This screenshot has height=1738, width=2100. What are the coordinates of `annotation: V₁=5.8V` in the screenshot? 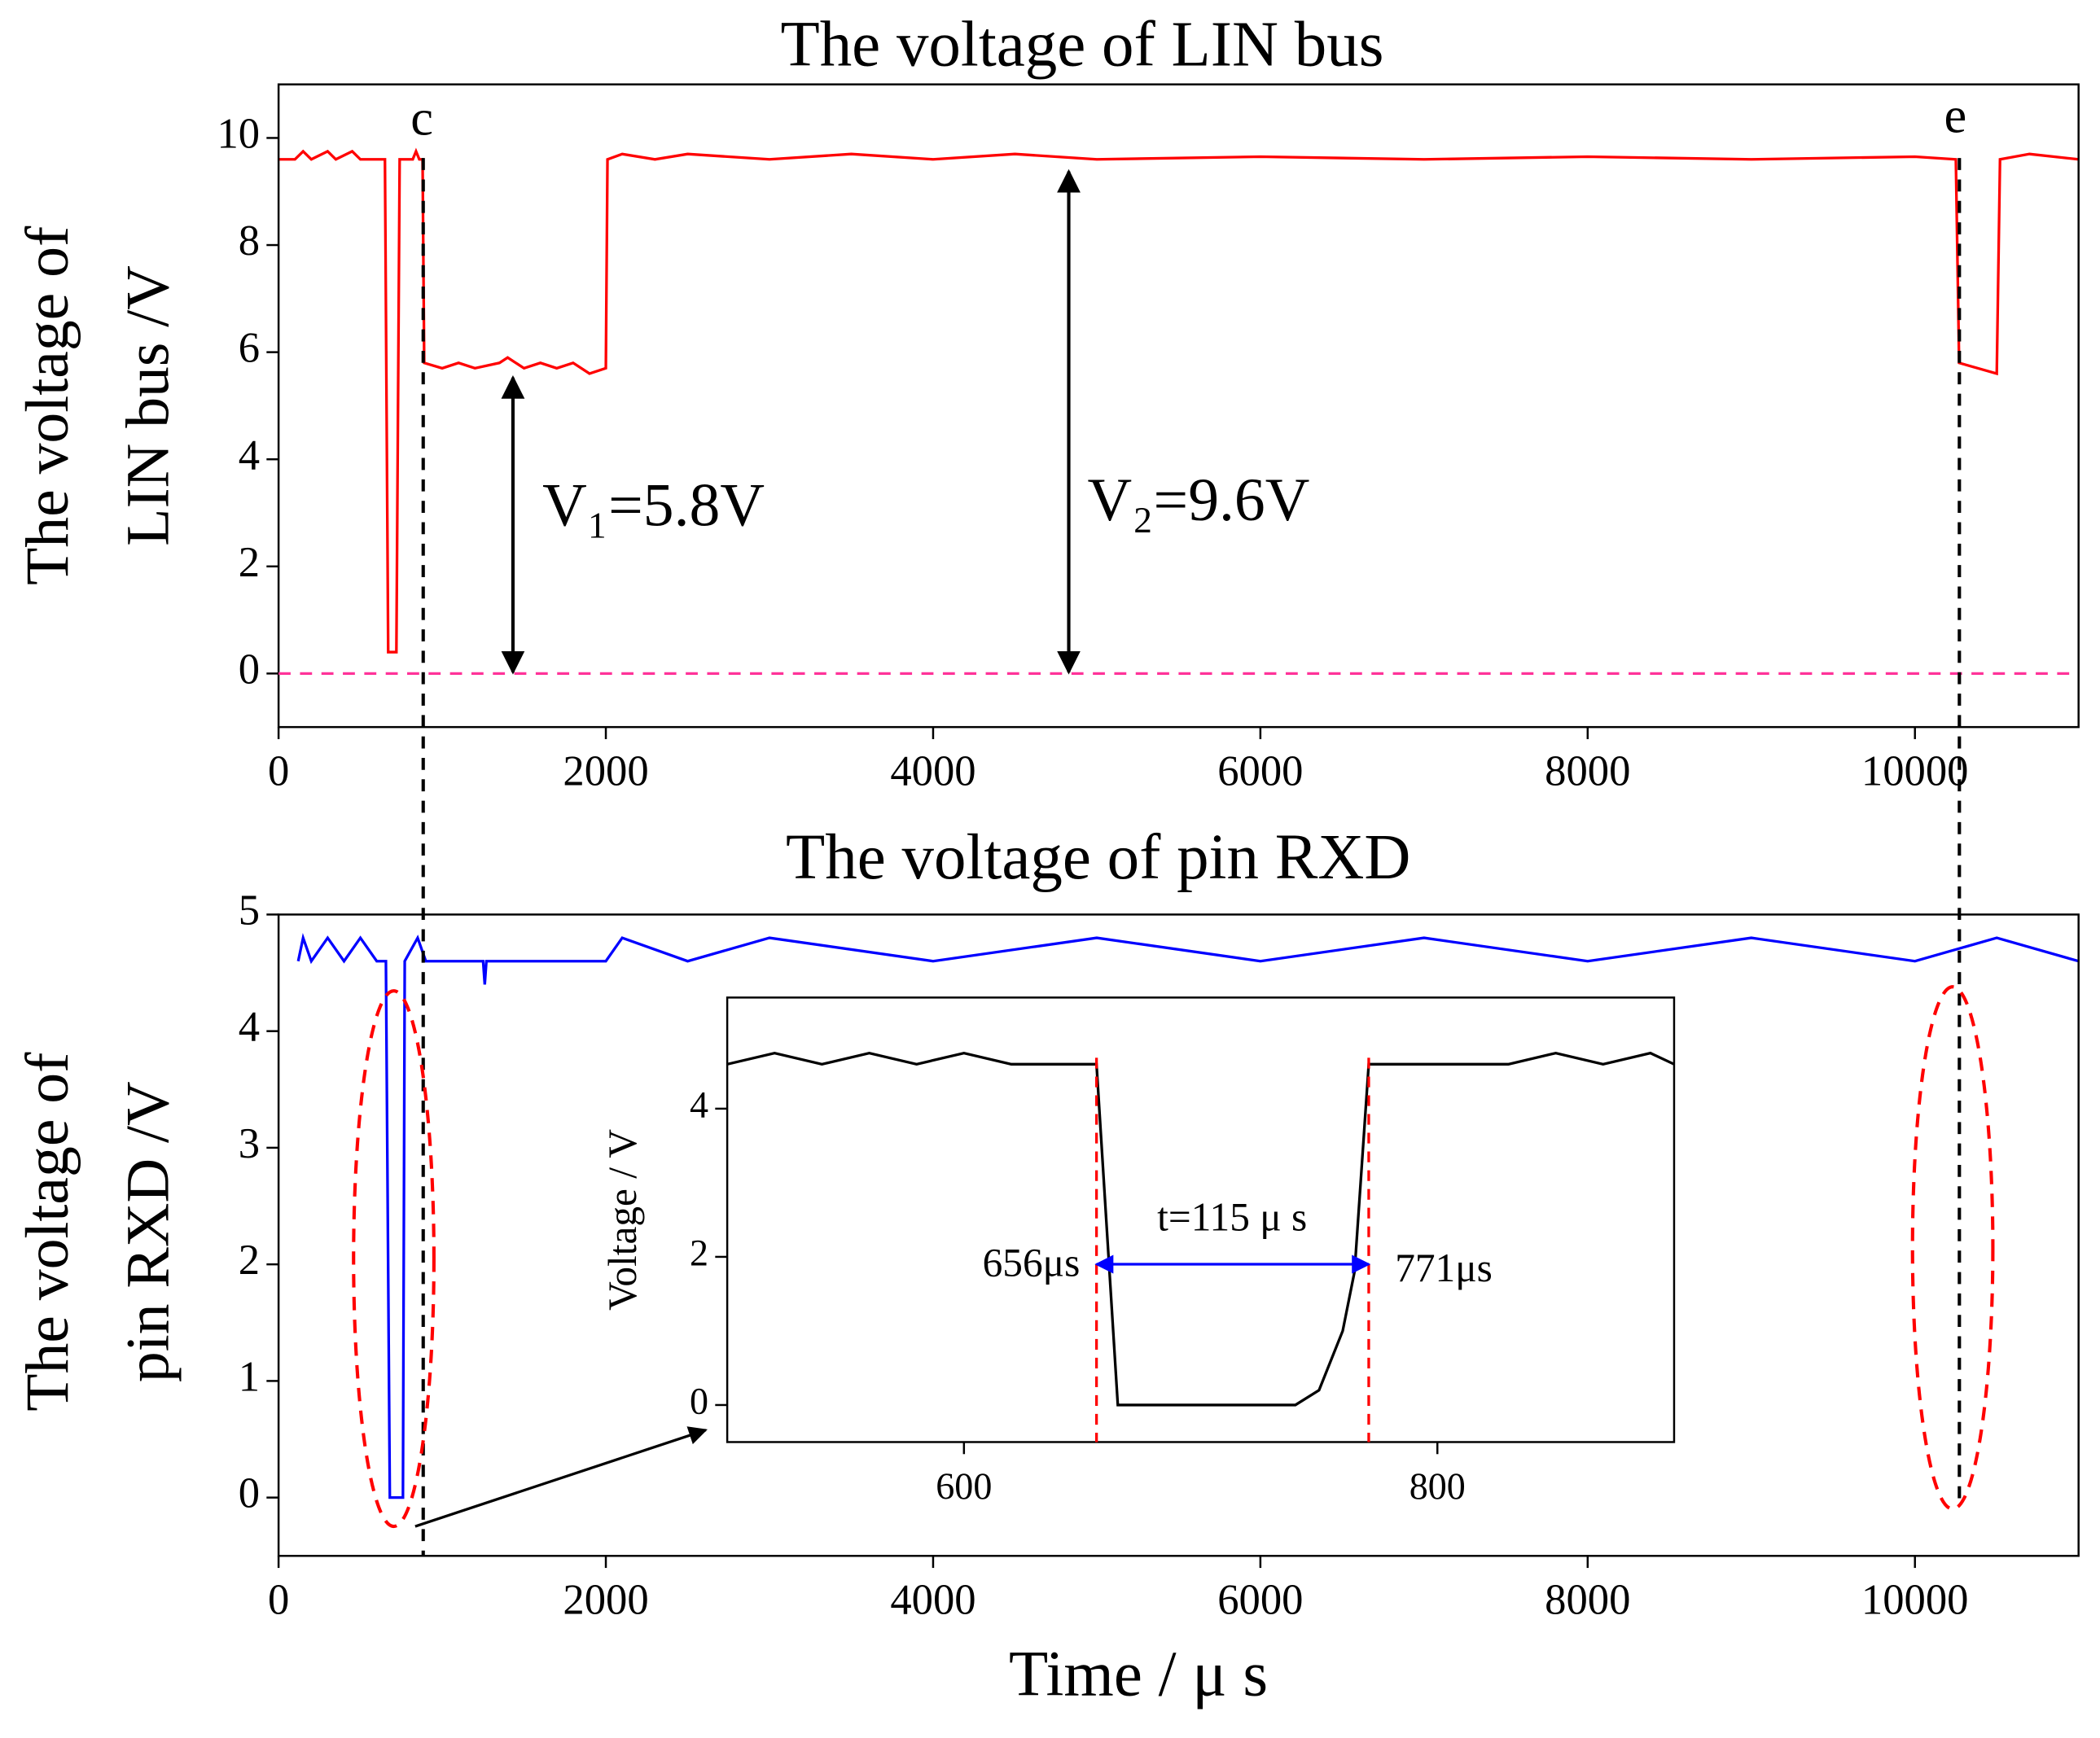 It's located at (653, 506).